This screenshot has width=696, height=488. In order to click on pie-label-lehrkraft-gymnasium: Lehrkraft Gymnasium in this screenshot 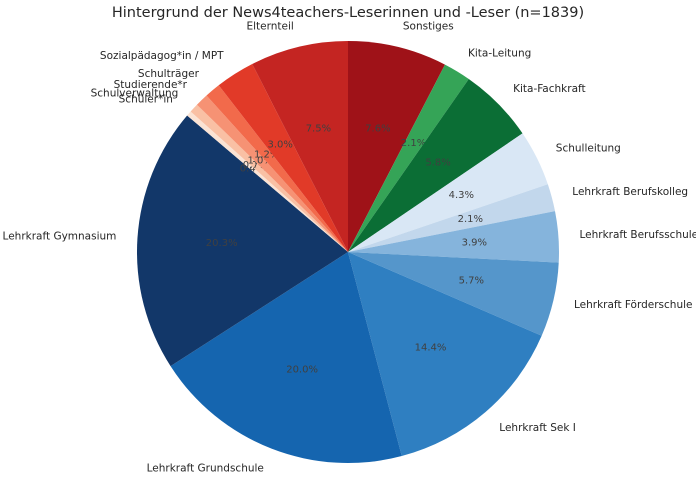, I will do `click(60, 237)`.